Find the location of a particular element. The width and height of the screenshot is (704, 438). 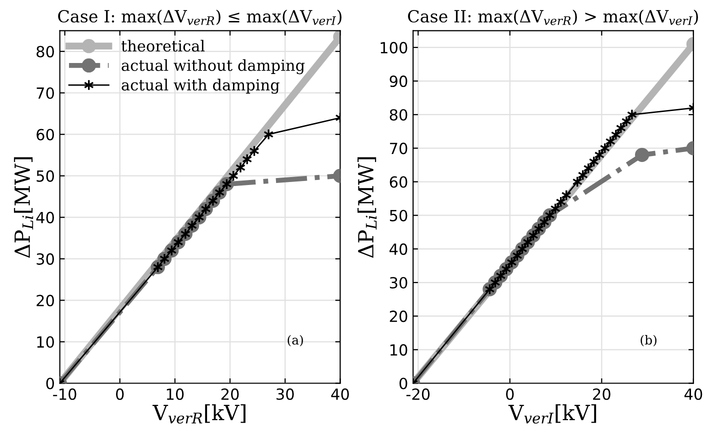

x-tick-label: 30 is located at coordinates (285, 394).